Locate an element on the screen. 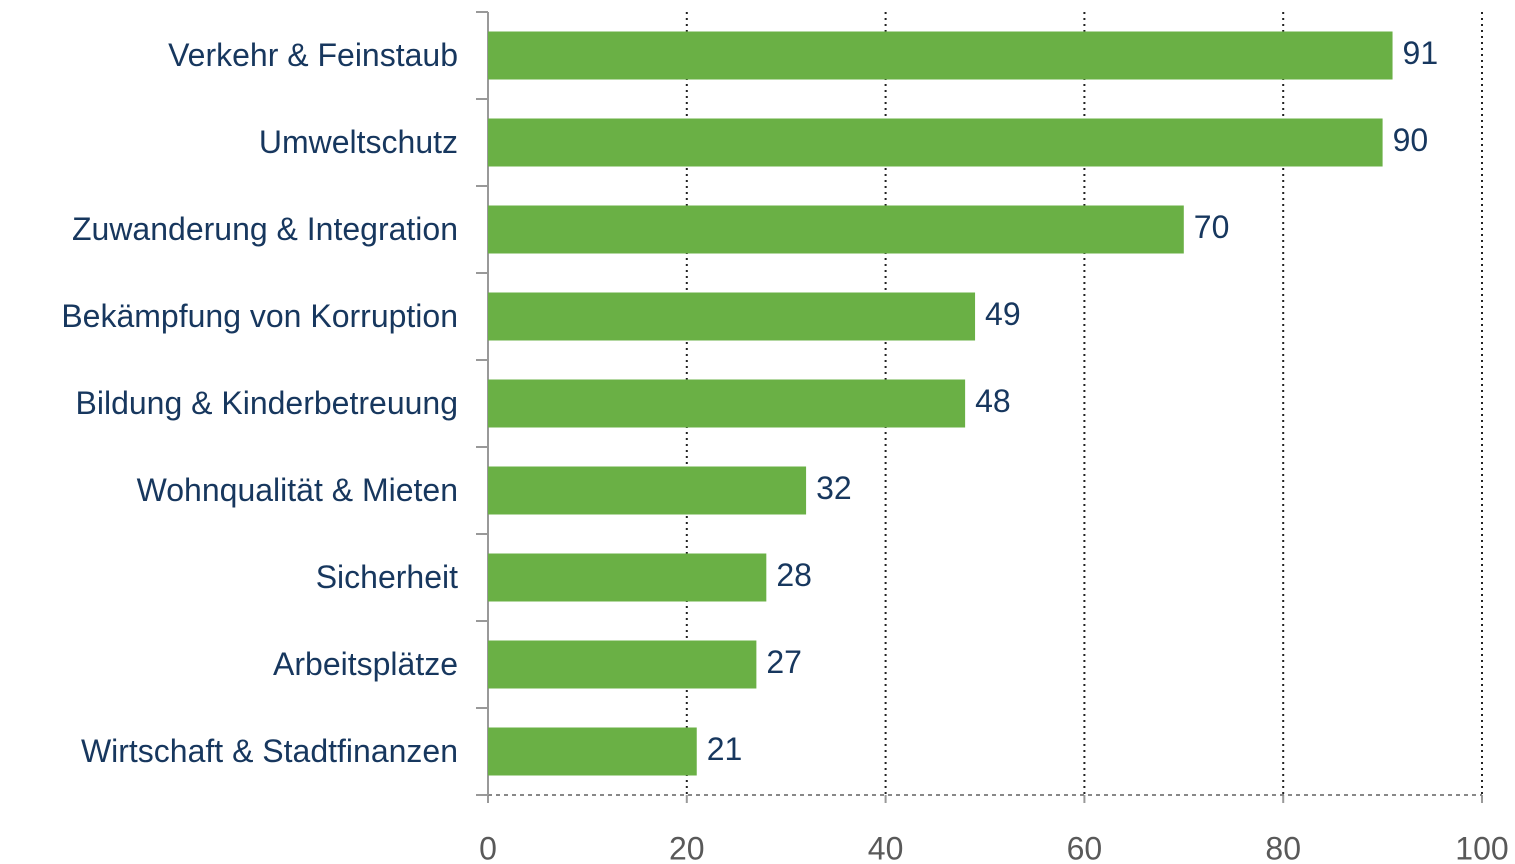 The width and height of the screenshot is (1515, 864). value-label: 32 is located at coordinates (834, 488).